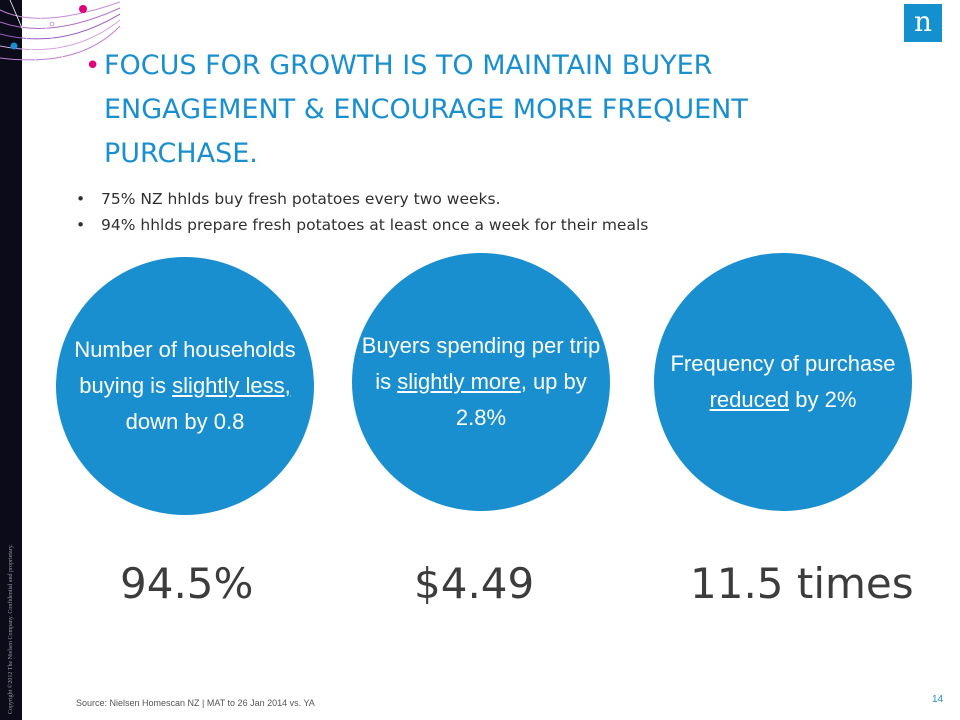 This screenshot has width=960, height=720. Describe the element at coordinates (60, 35) in the screenshot. I see `decorative-lines-graphic` at that location.